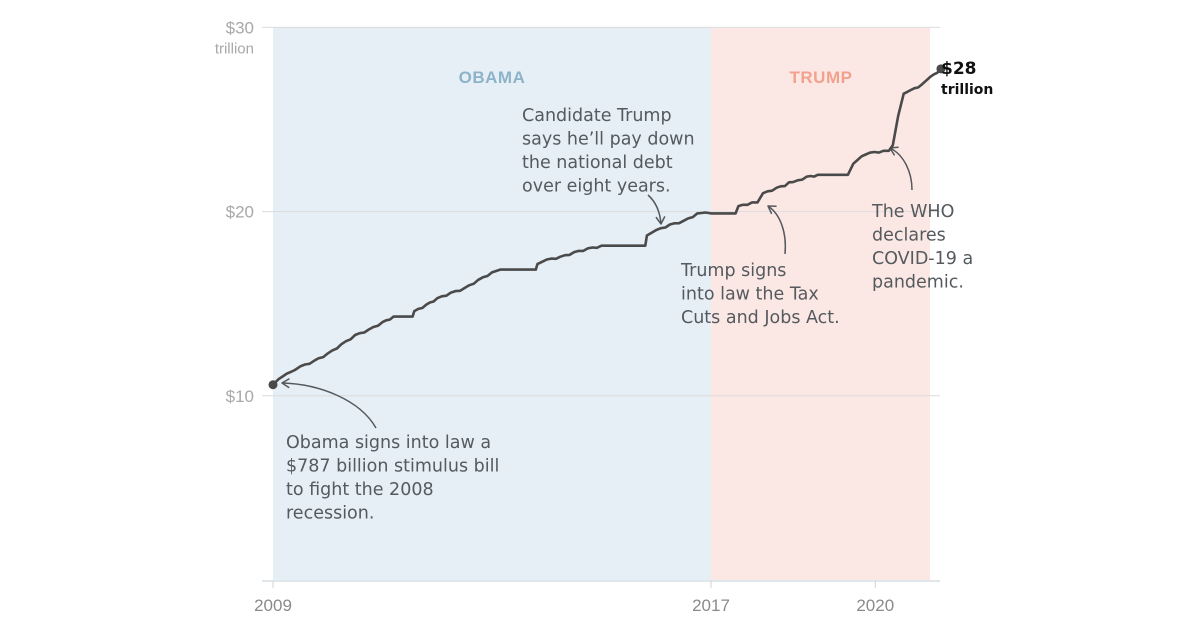  I want to click on annotation-covid-line: pandemic., so click(918, 283).